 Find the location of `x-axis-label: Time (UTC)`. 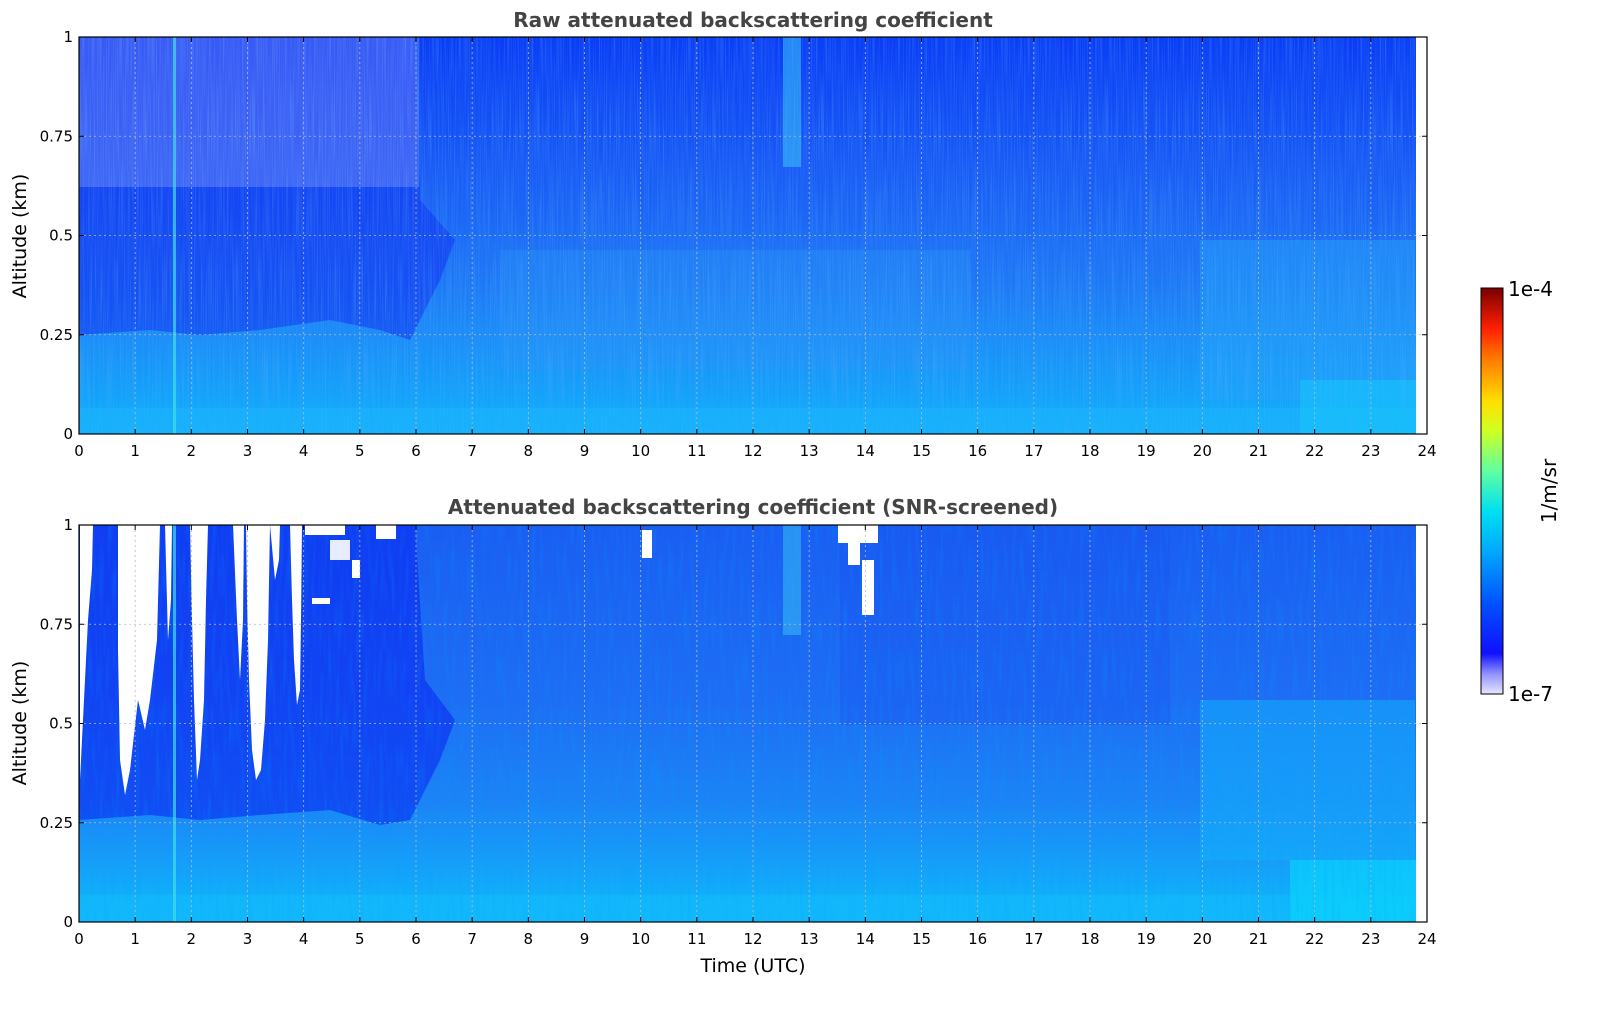

x-axis-label: Time (UTC) is located at coordinates (752, 966).